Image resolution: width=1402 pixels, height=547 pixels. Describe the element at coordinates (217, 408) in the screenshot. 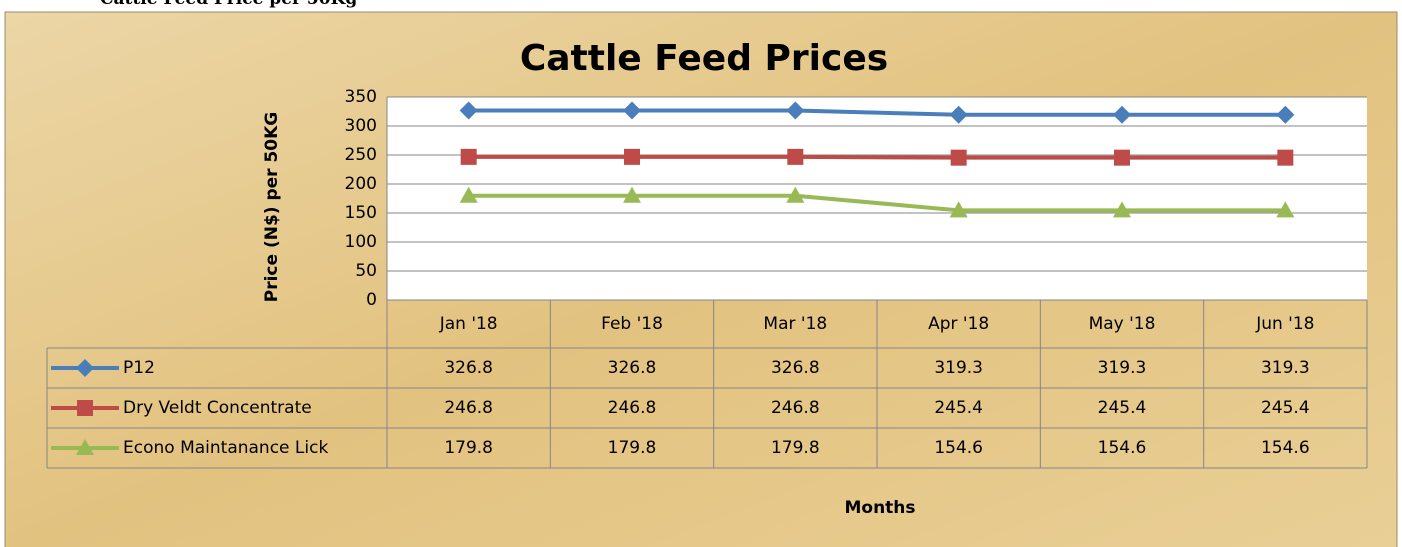

I see `legend-label: Dry Veldt Concentrate` at that location.